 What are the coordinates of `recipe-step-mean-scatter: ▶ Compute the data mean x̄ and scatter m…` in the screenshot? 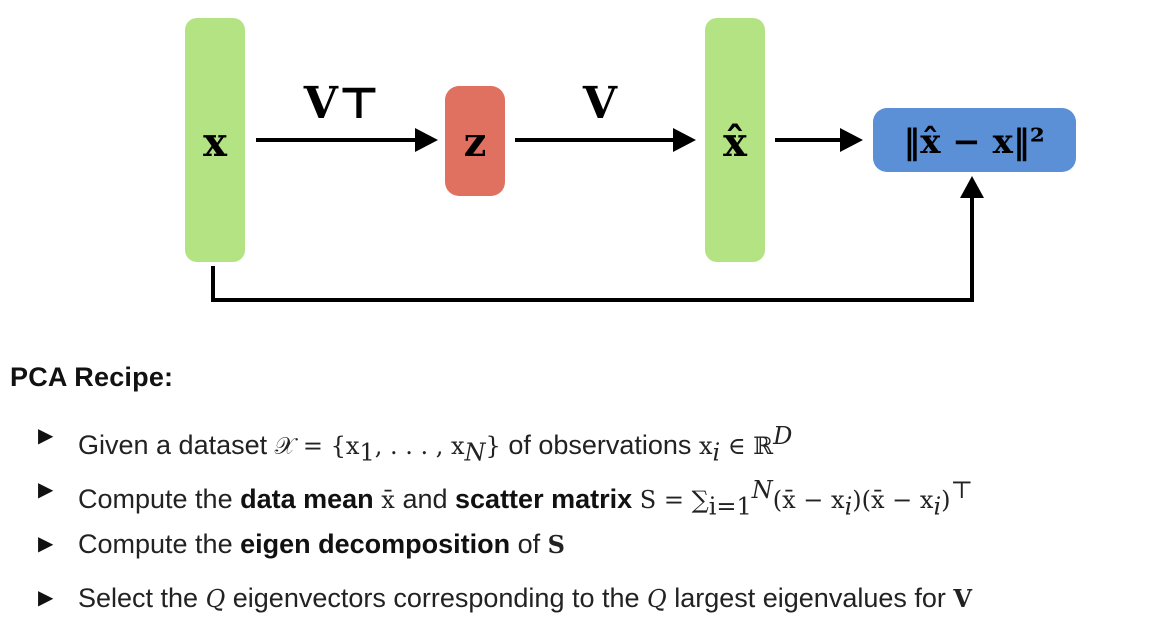 It's located at (505, 499).